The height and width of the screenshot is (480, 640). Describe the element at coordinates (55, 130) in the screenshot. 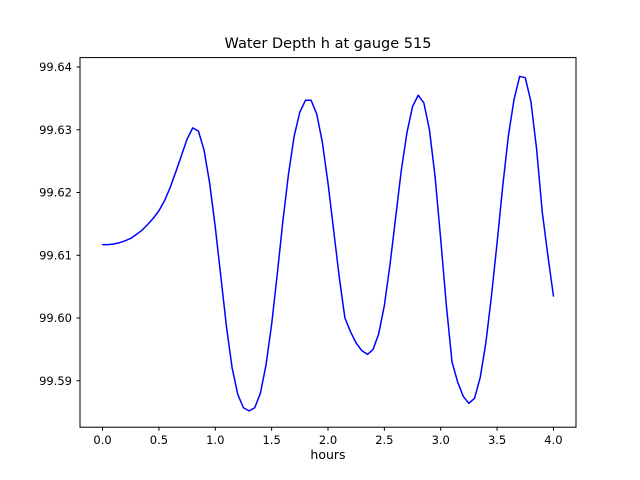

I see `y-tick-label: 99.63` at that location.